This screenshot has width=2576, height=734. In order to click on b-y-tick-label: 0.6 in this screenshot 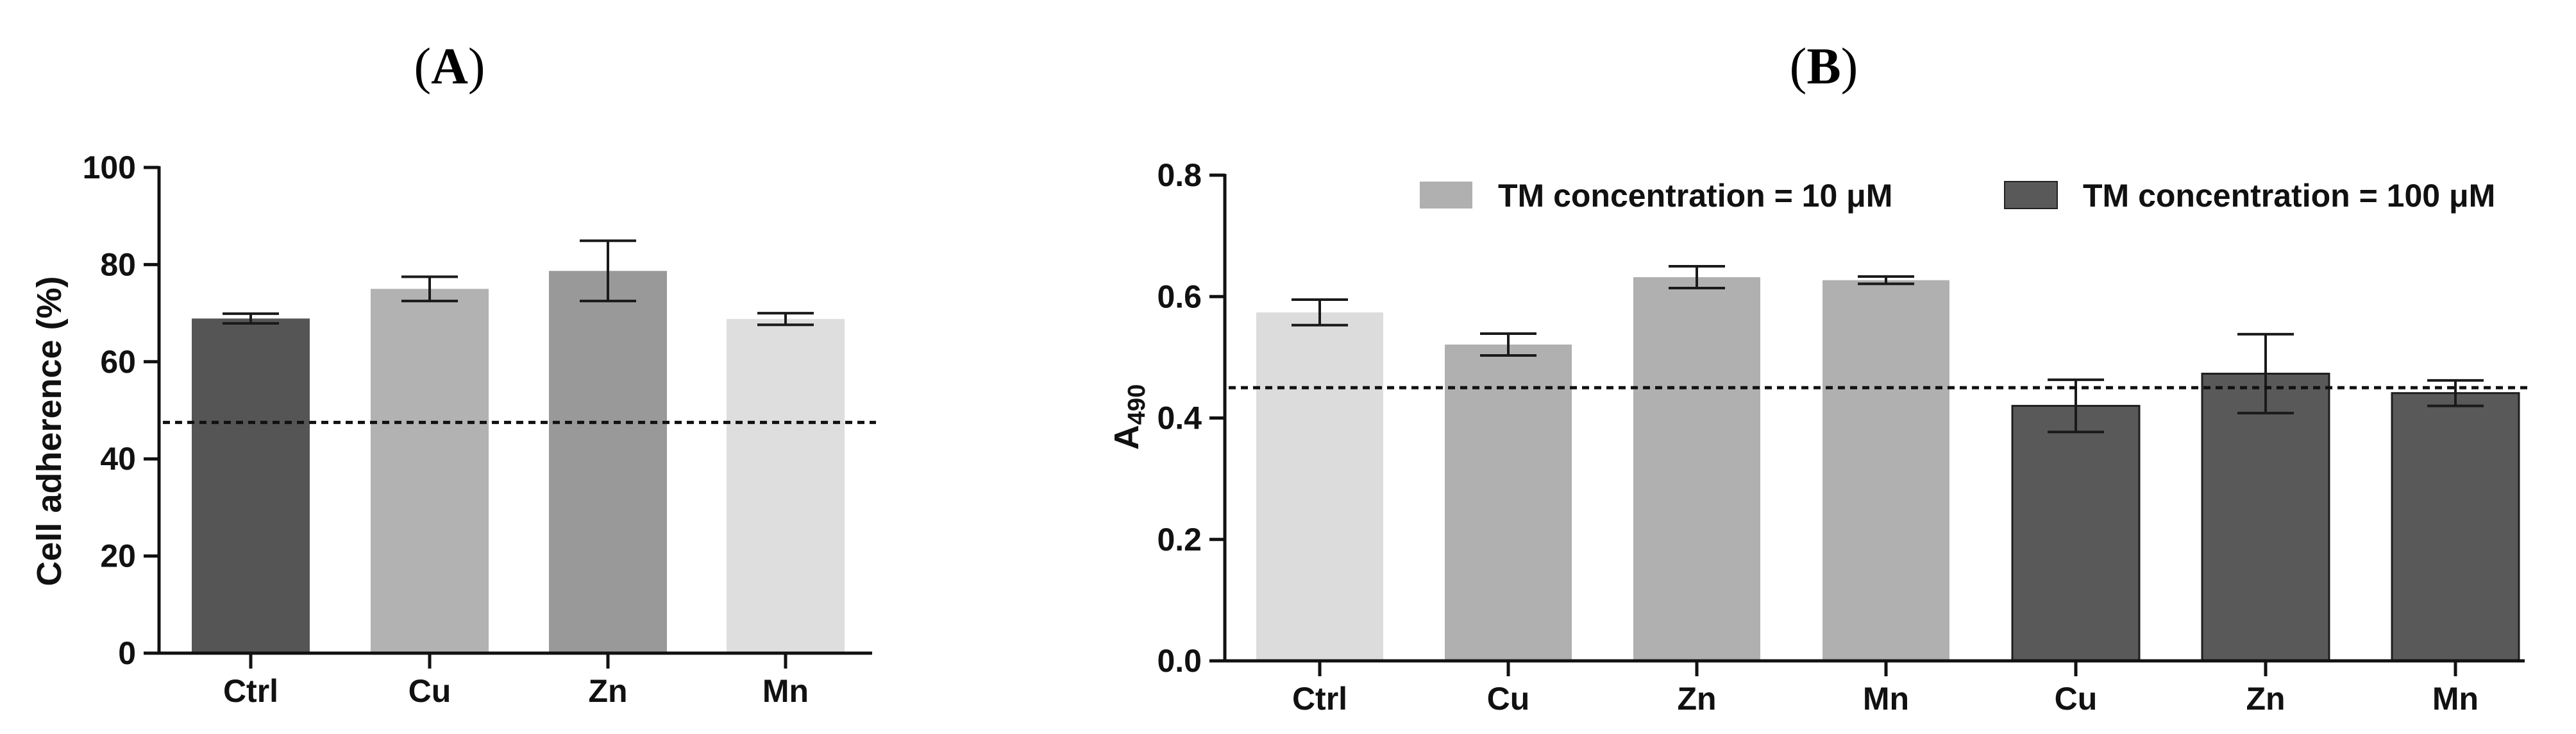, I will do `click(1179, 296)`.